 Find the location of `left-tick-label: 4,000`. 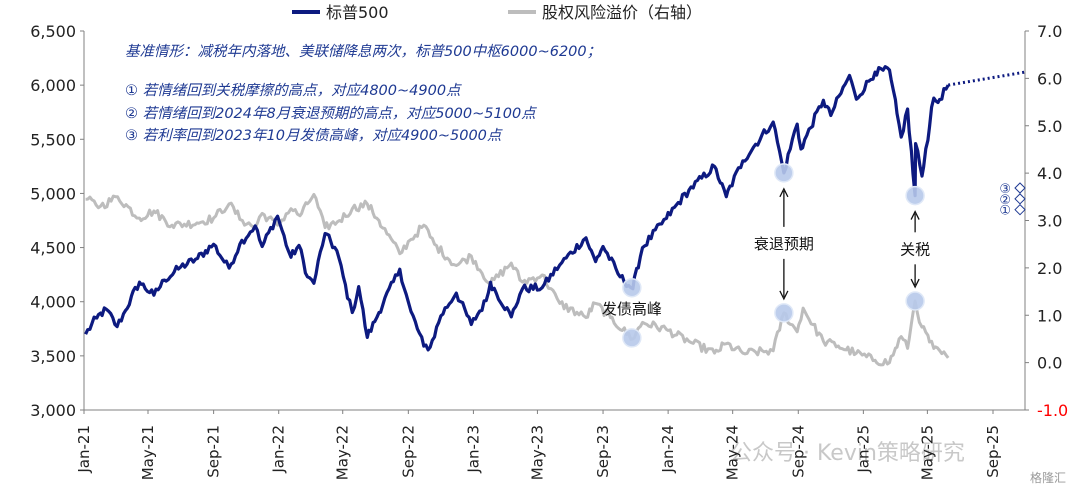

left-tick-label: 4,000 is located at coordinates (53, 302).